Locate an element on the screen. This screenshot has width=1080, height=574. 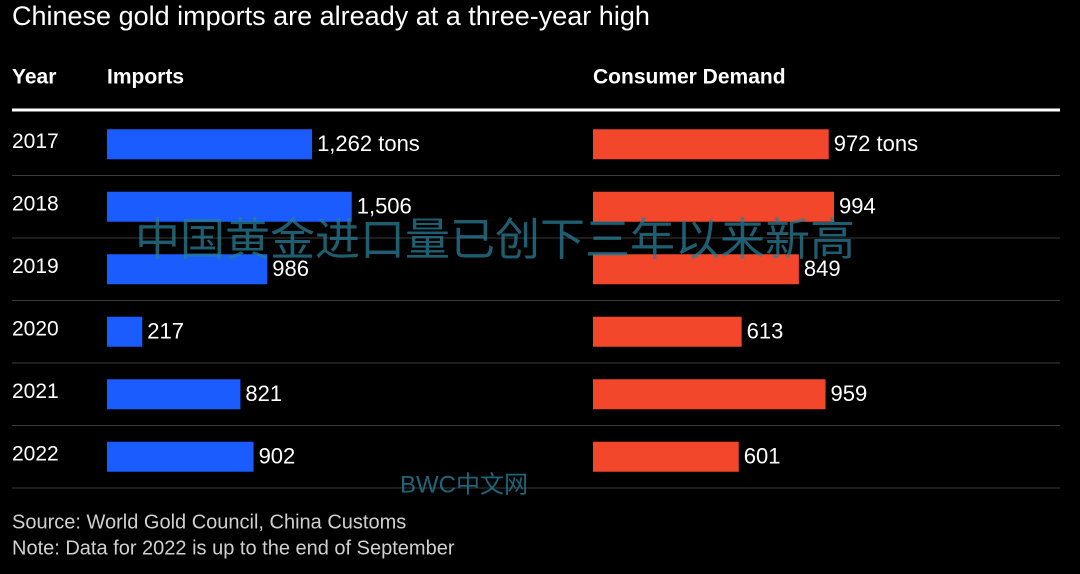
watermark: BWC中文网 is located at coordinates (464, 484).